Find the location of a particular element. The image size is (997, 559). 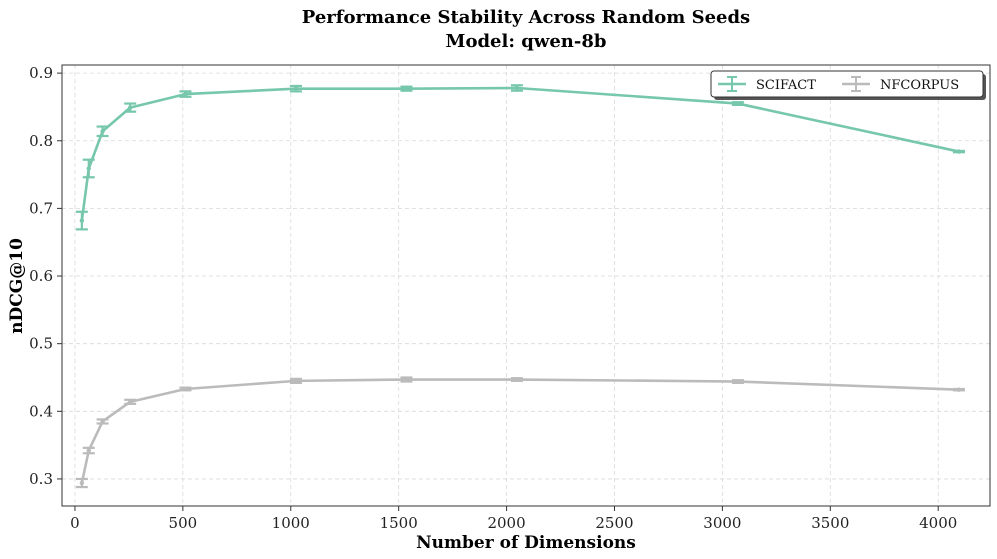

legend-item-scifact: SCIFACT is located at coordinates (767, 84).